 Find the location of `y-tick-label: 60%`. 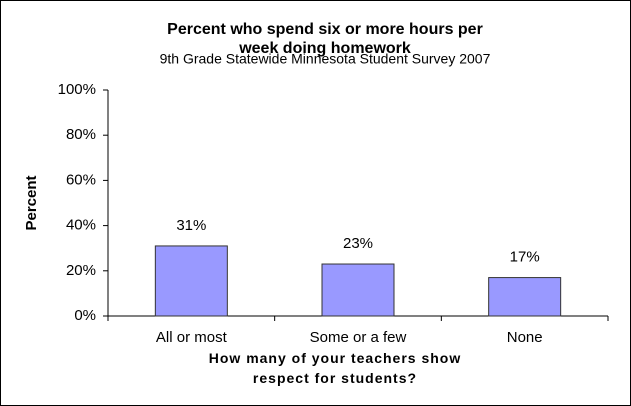

y-tick-label: 60% is located at coordinates (81, 179).